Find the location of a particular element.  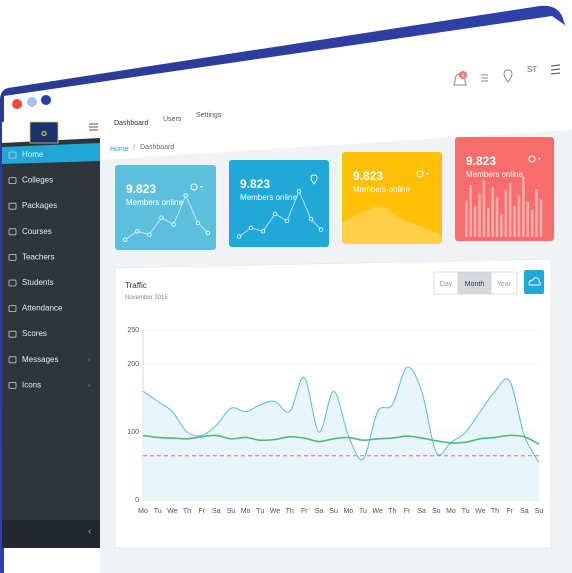

sidebar-item-attendance: Attendance is located at coordinates (35, 308).